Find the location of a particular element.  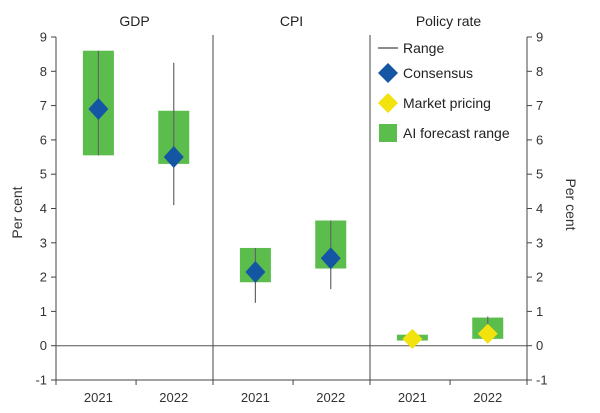

legend-label-ai: AI forecast range is located at coordinates (456, 133).